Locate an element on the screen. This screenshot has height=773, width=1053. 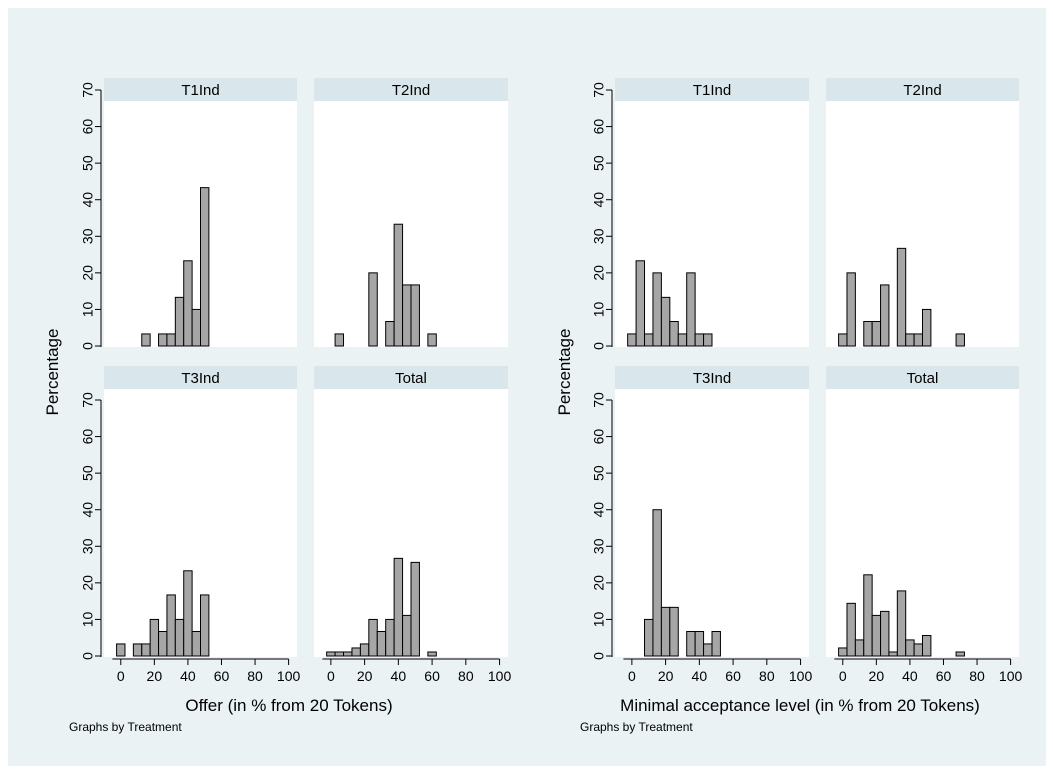
graphs-by-note: Graphs by Treatment is located at coordinates (636, 727).